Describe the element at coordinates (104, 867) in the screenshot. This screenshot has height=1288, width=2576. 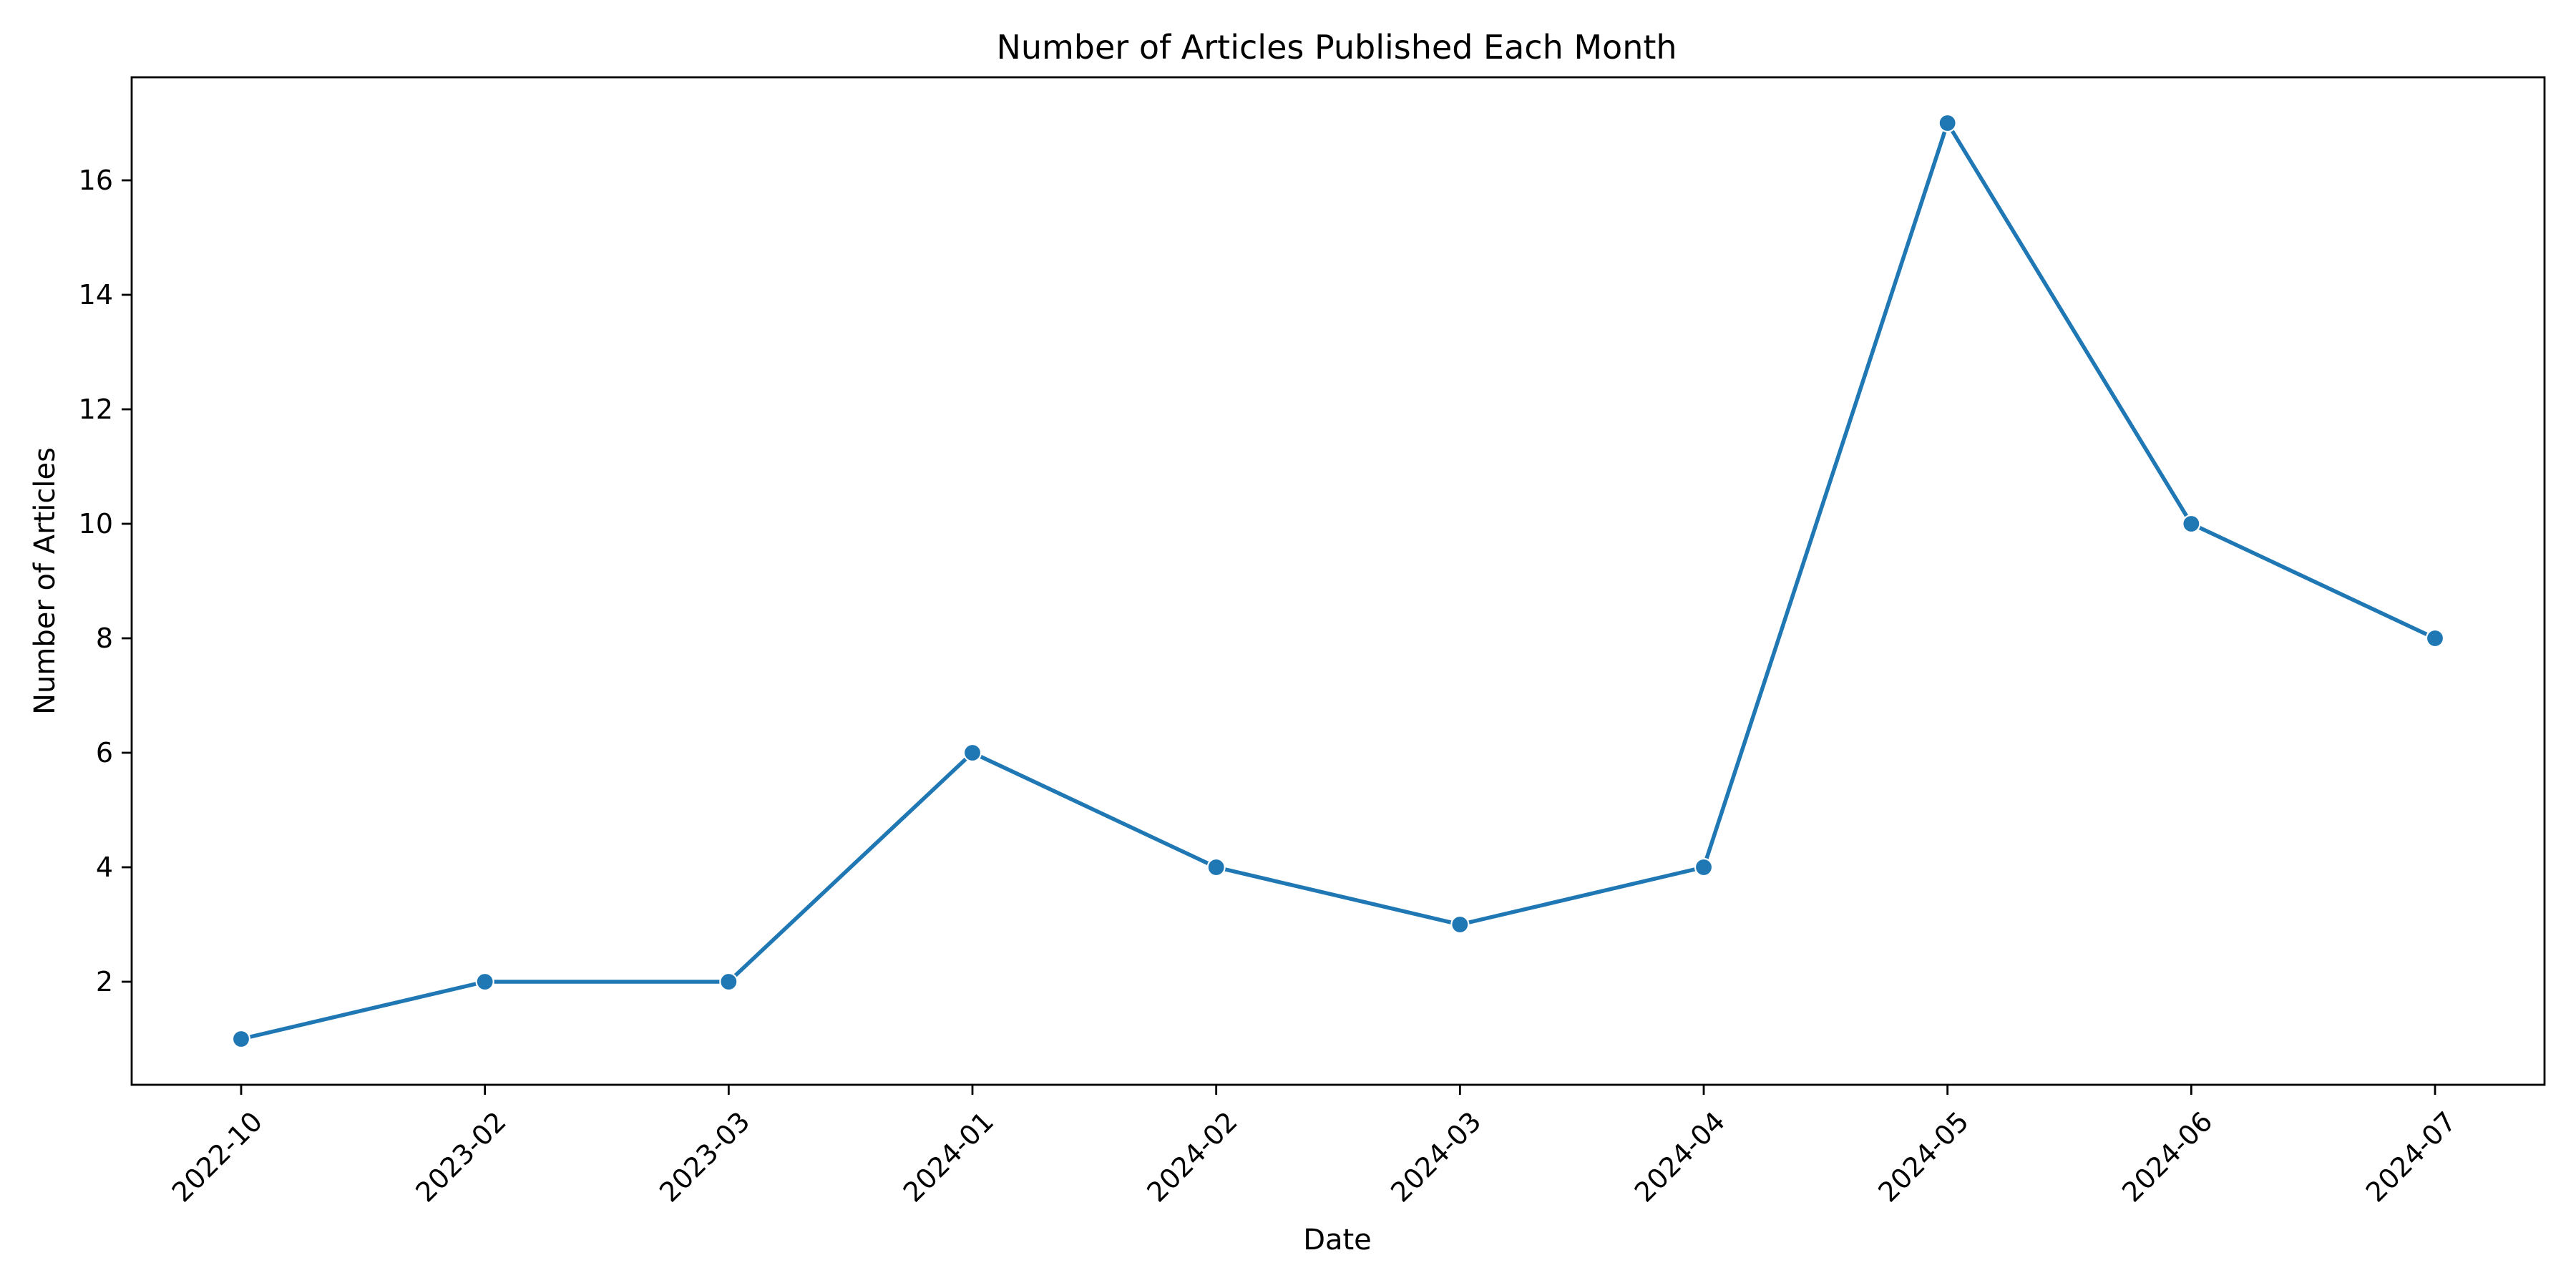
I see `y-tick-label: 4` at that location.